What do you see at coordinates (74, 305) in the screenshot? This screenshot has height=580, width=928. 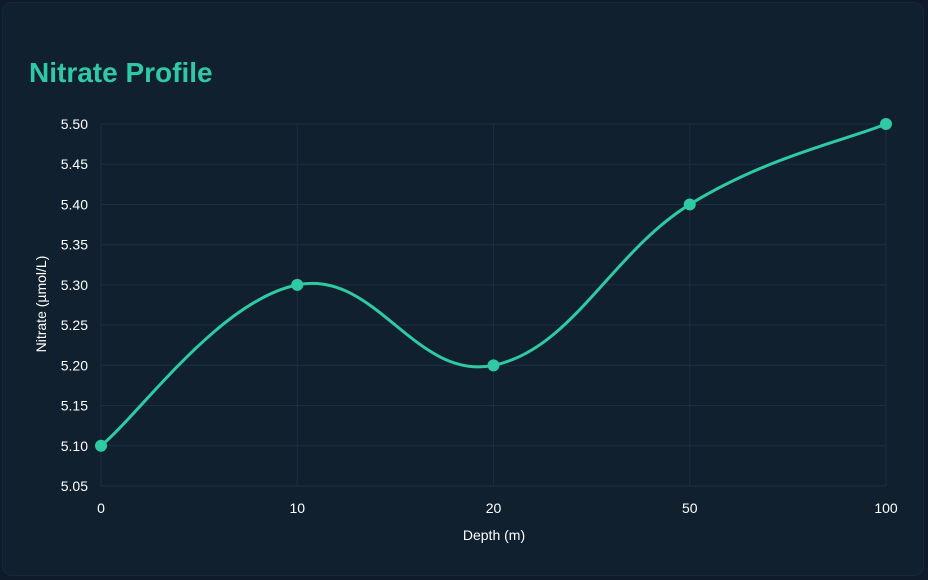 I see `y-axis-ticks: 5.05 5.10 5.15 5.20 5.25 5.30 5.35 5.40 5.45 5.50` at bounding box center [74, 305].